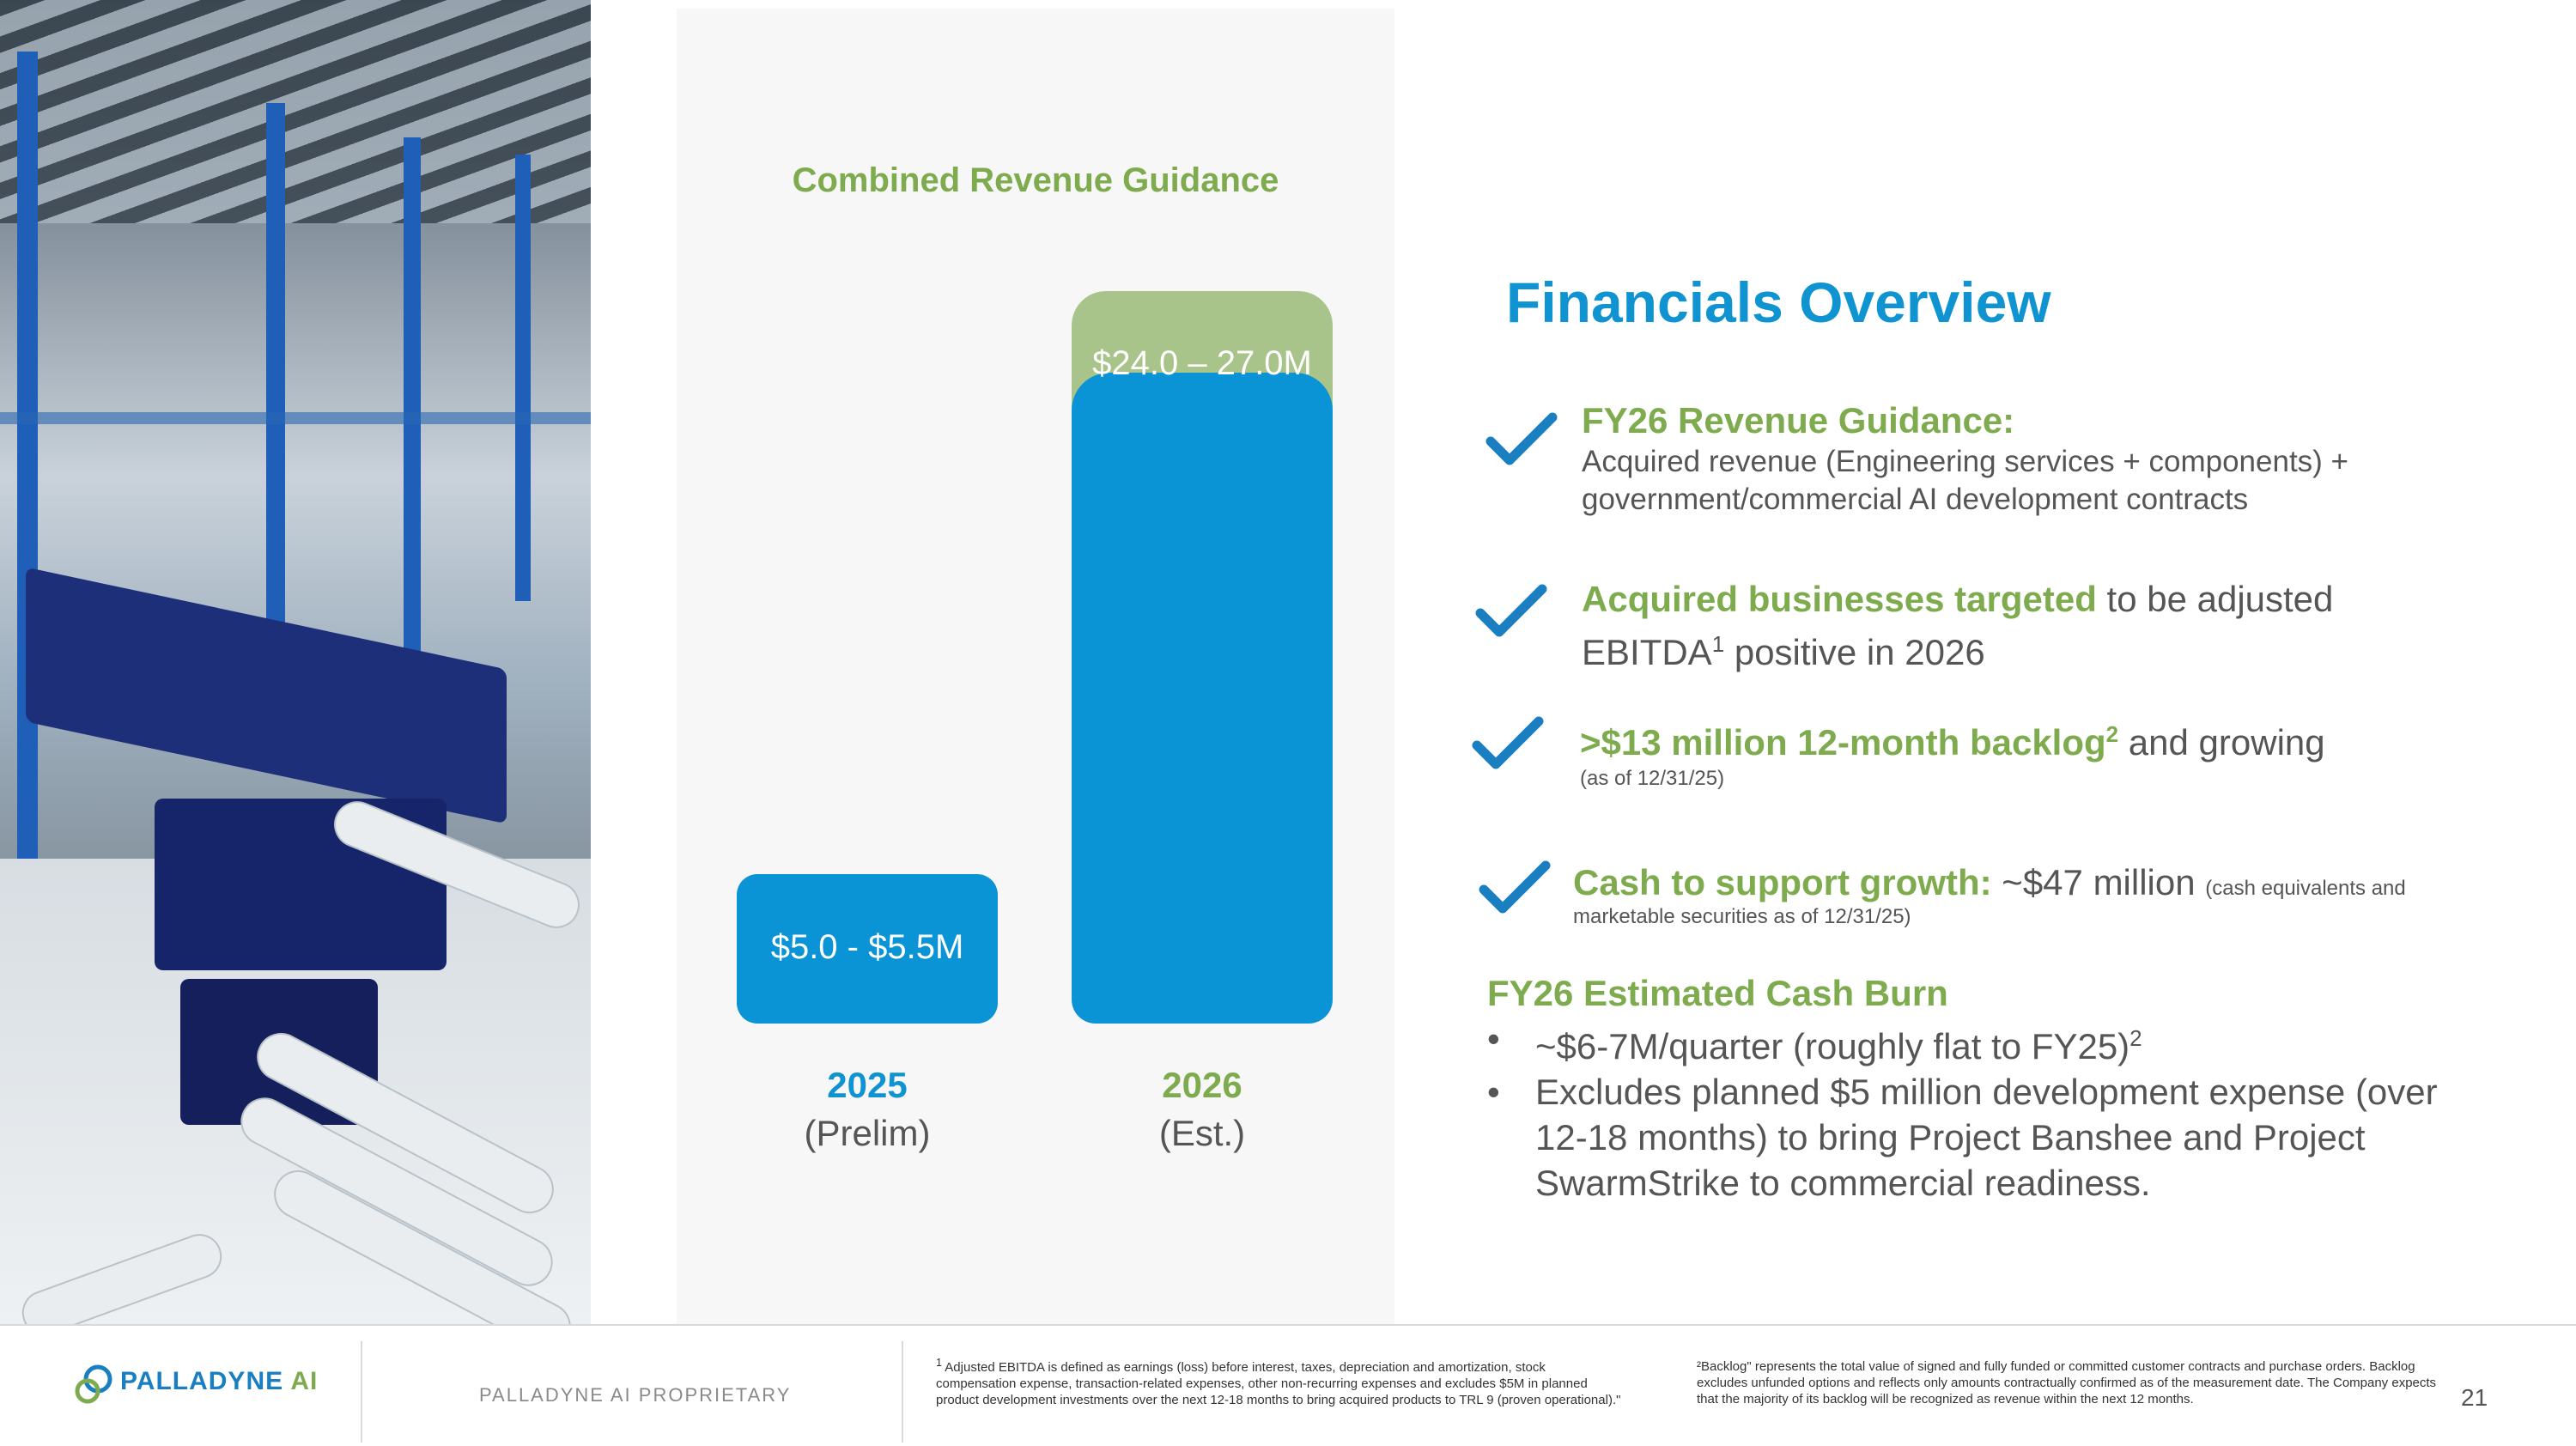 The image size is (2576, 1446). I want to click on bar-label-2026: $24.0 – 27.0M, so click(1202, 362).